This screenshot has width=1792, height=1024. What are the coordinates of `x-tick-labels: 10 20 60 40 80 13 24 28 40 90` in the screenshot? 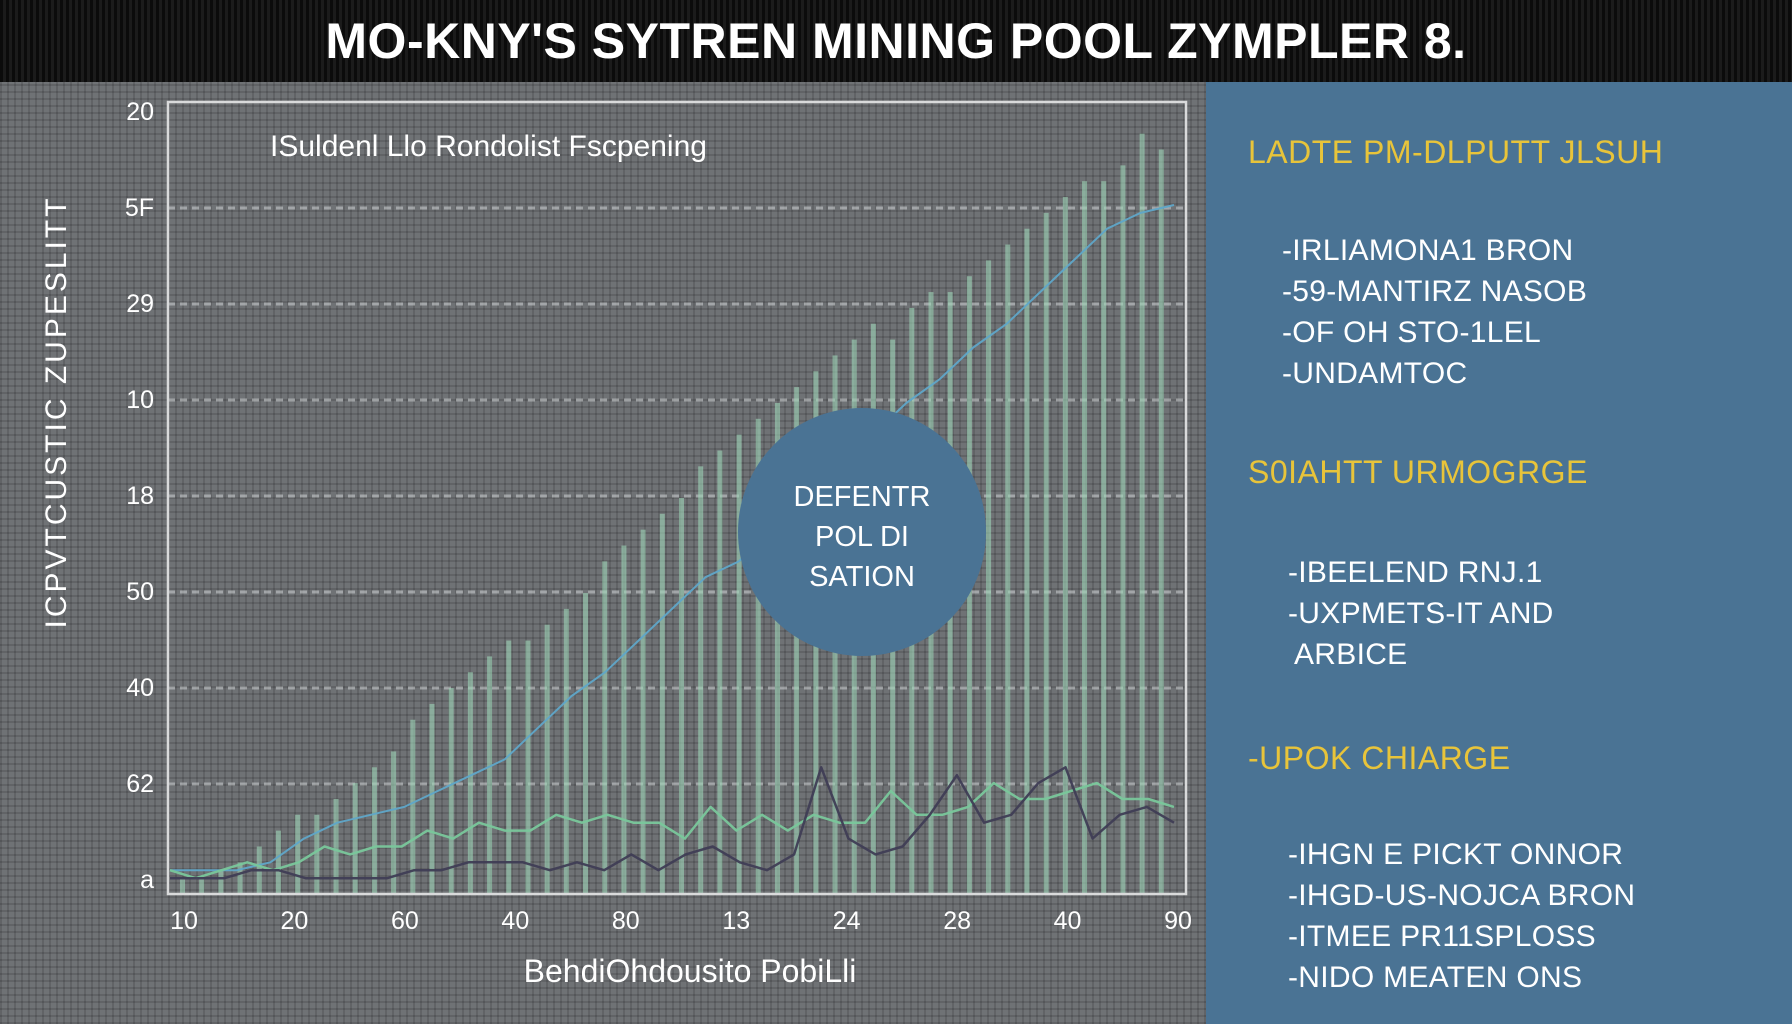 It's located at (681, 921).